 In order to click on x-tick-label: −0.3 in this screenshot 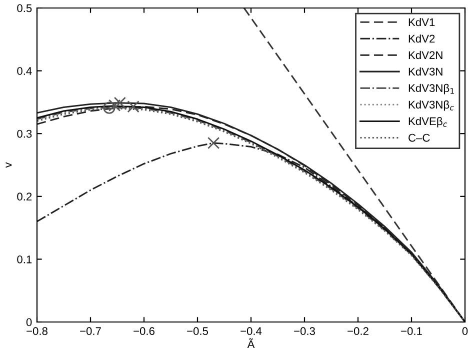, I will do `click(304, 331)`.